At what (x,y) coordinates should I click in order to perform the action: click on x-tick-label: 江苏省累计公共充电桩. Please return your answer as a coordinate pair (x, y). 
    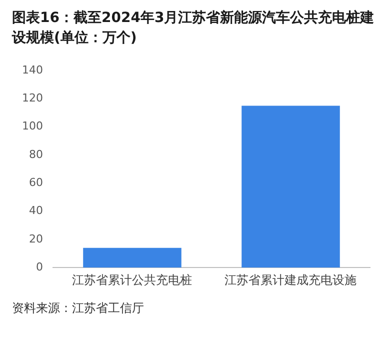
    Looking at the image, I should click on (132, 279).